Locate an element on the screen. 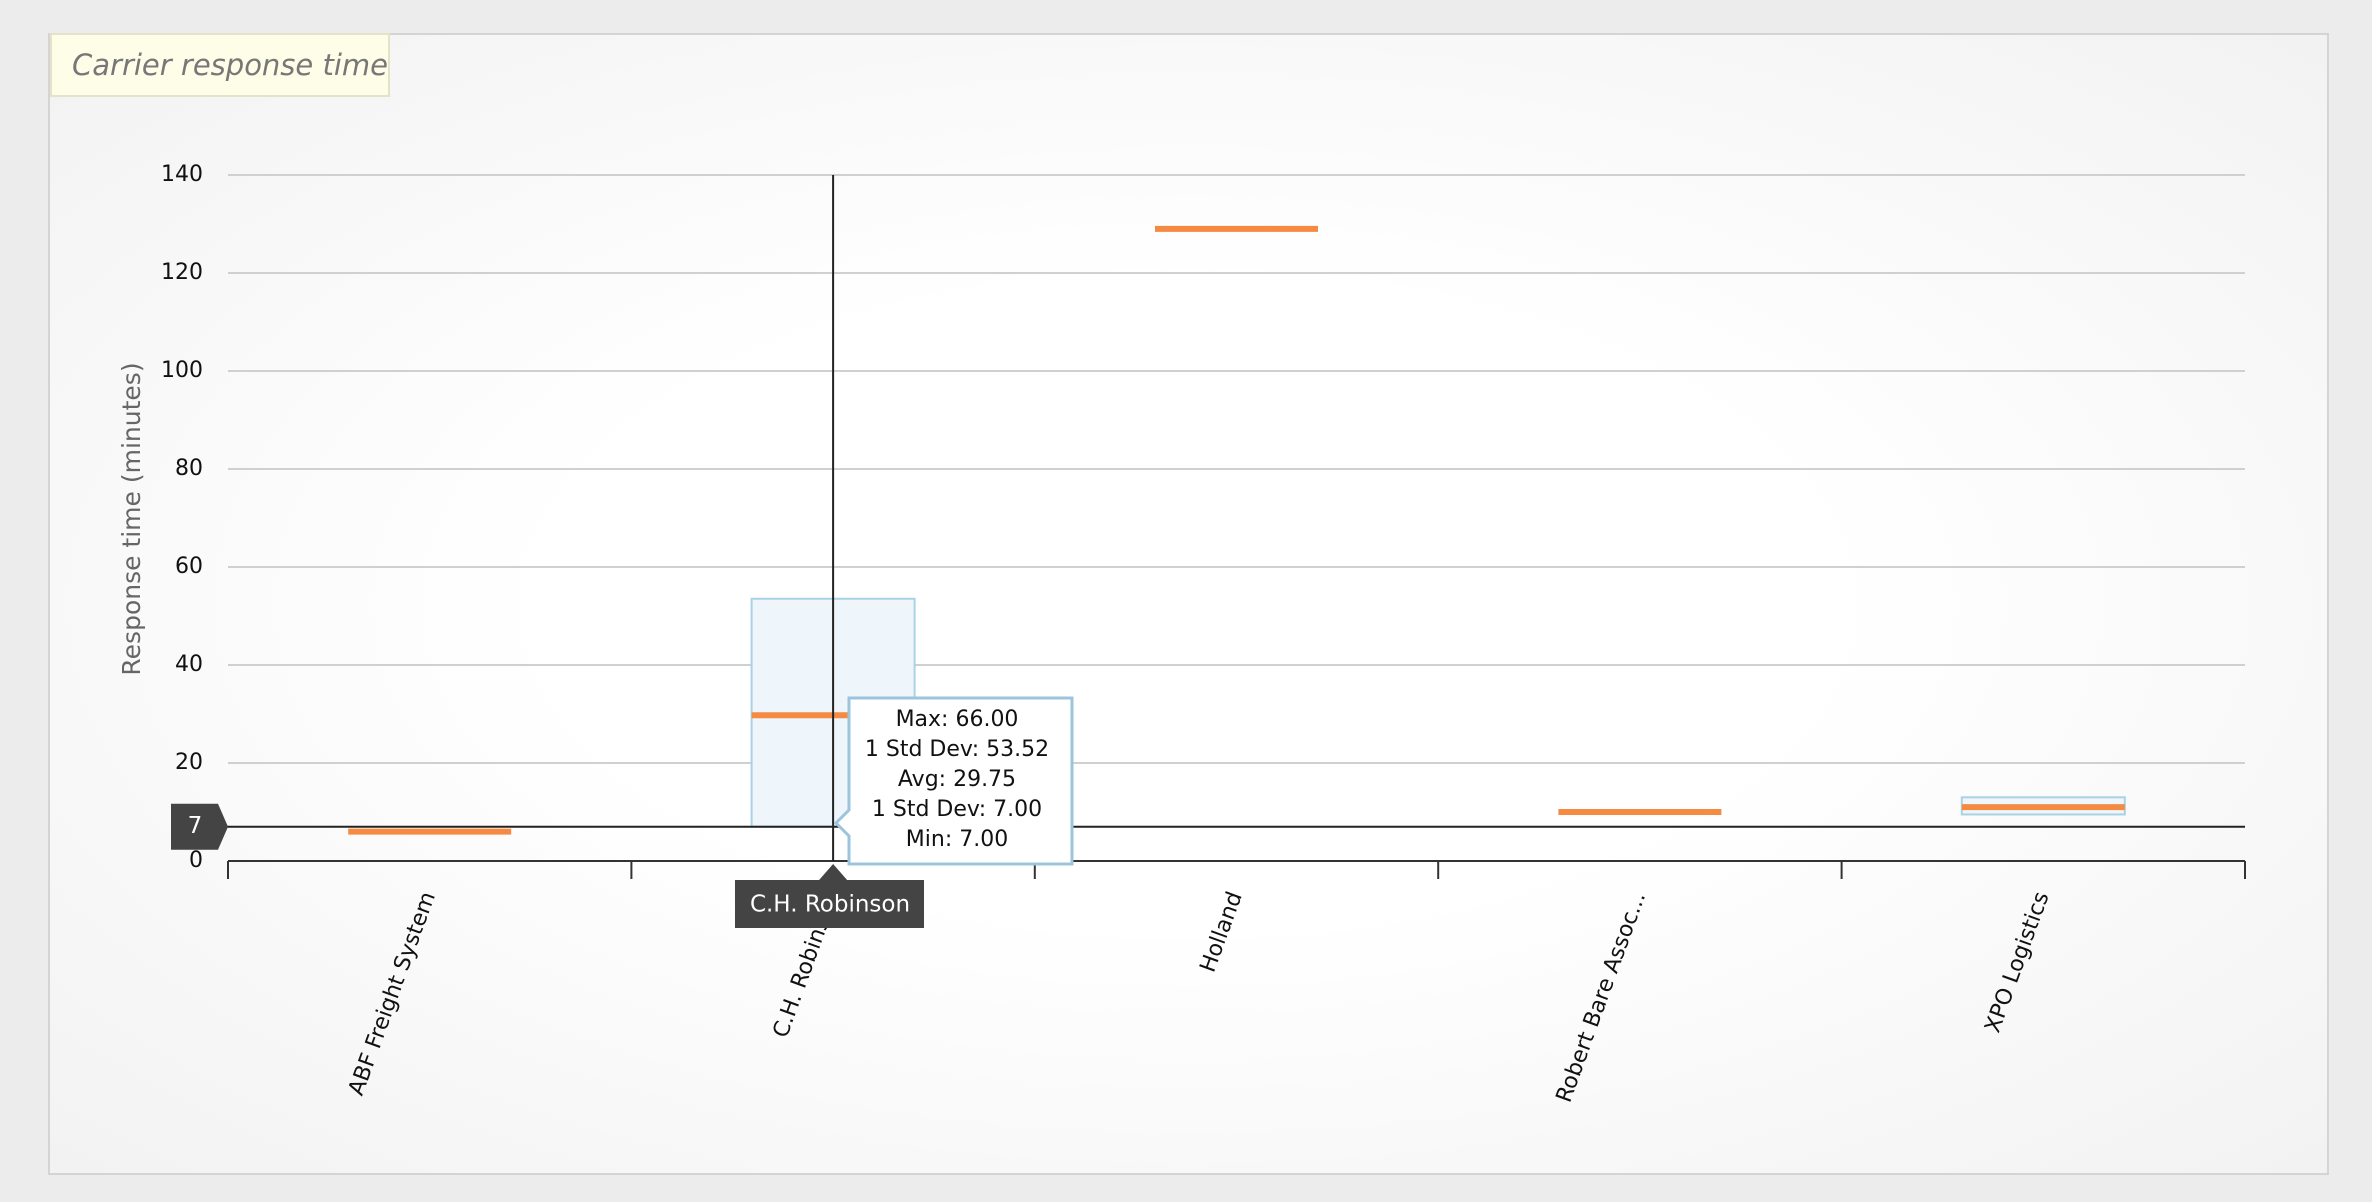 This screenshot has width=2372, height=1202. tooltip-line: Avg: 29.75 is located at coordinates (957, 779).